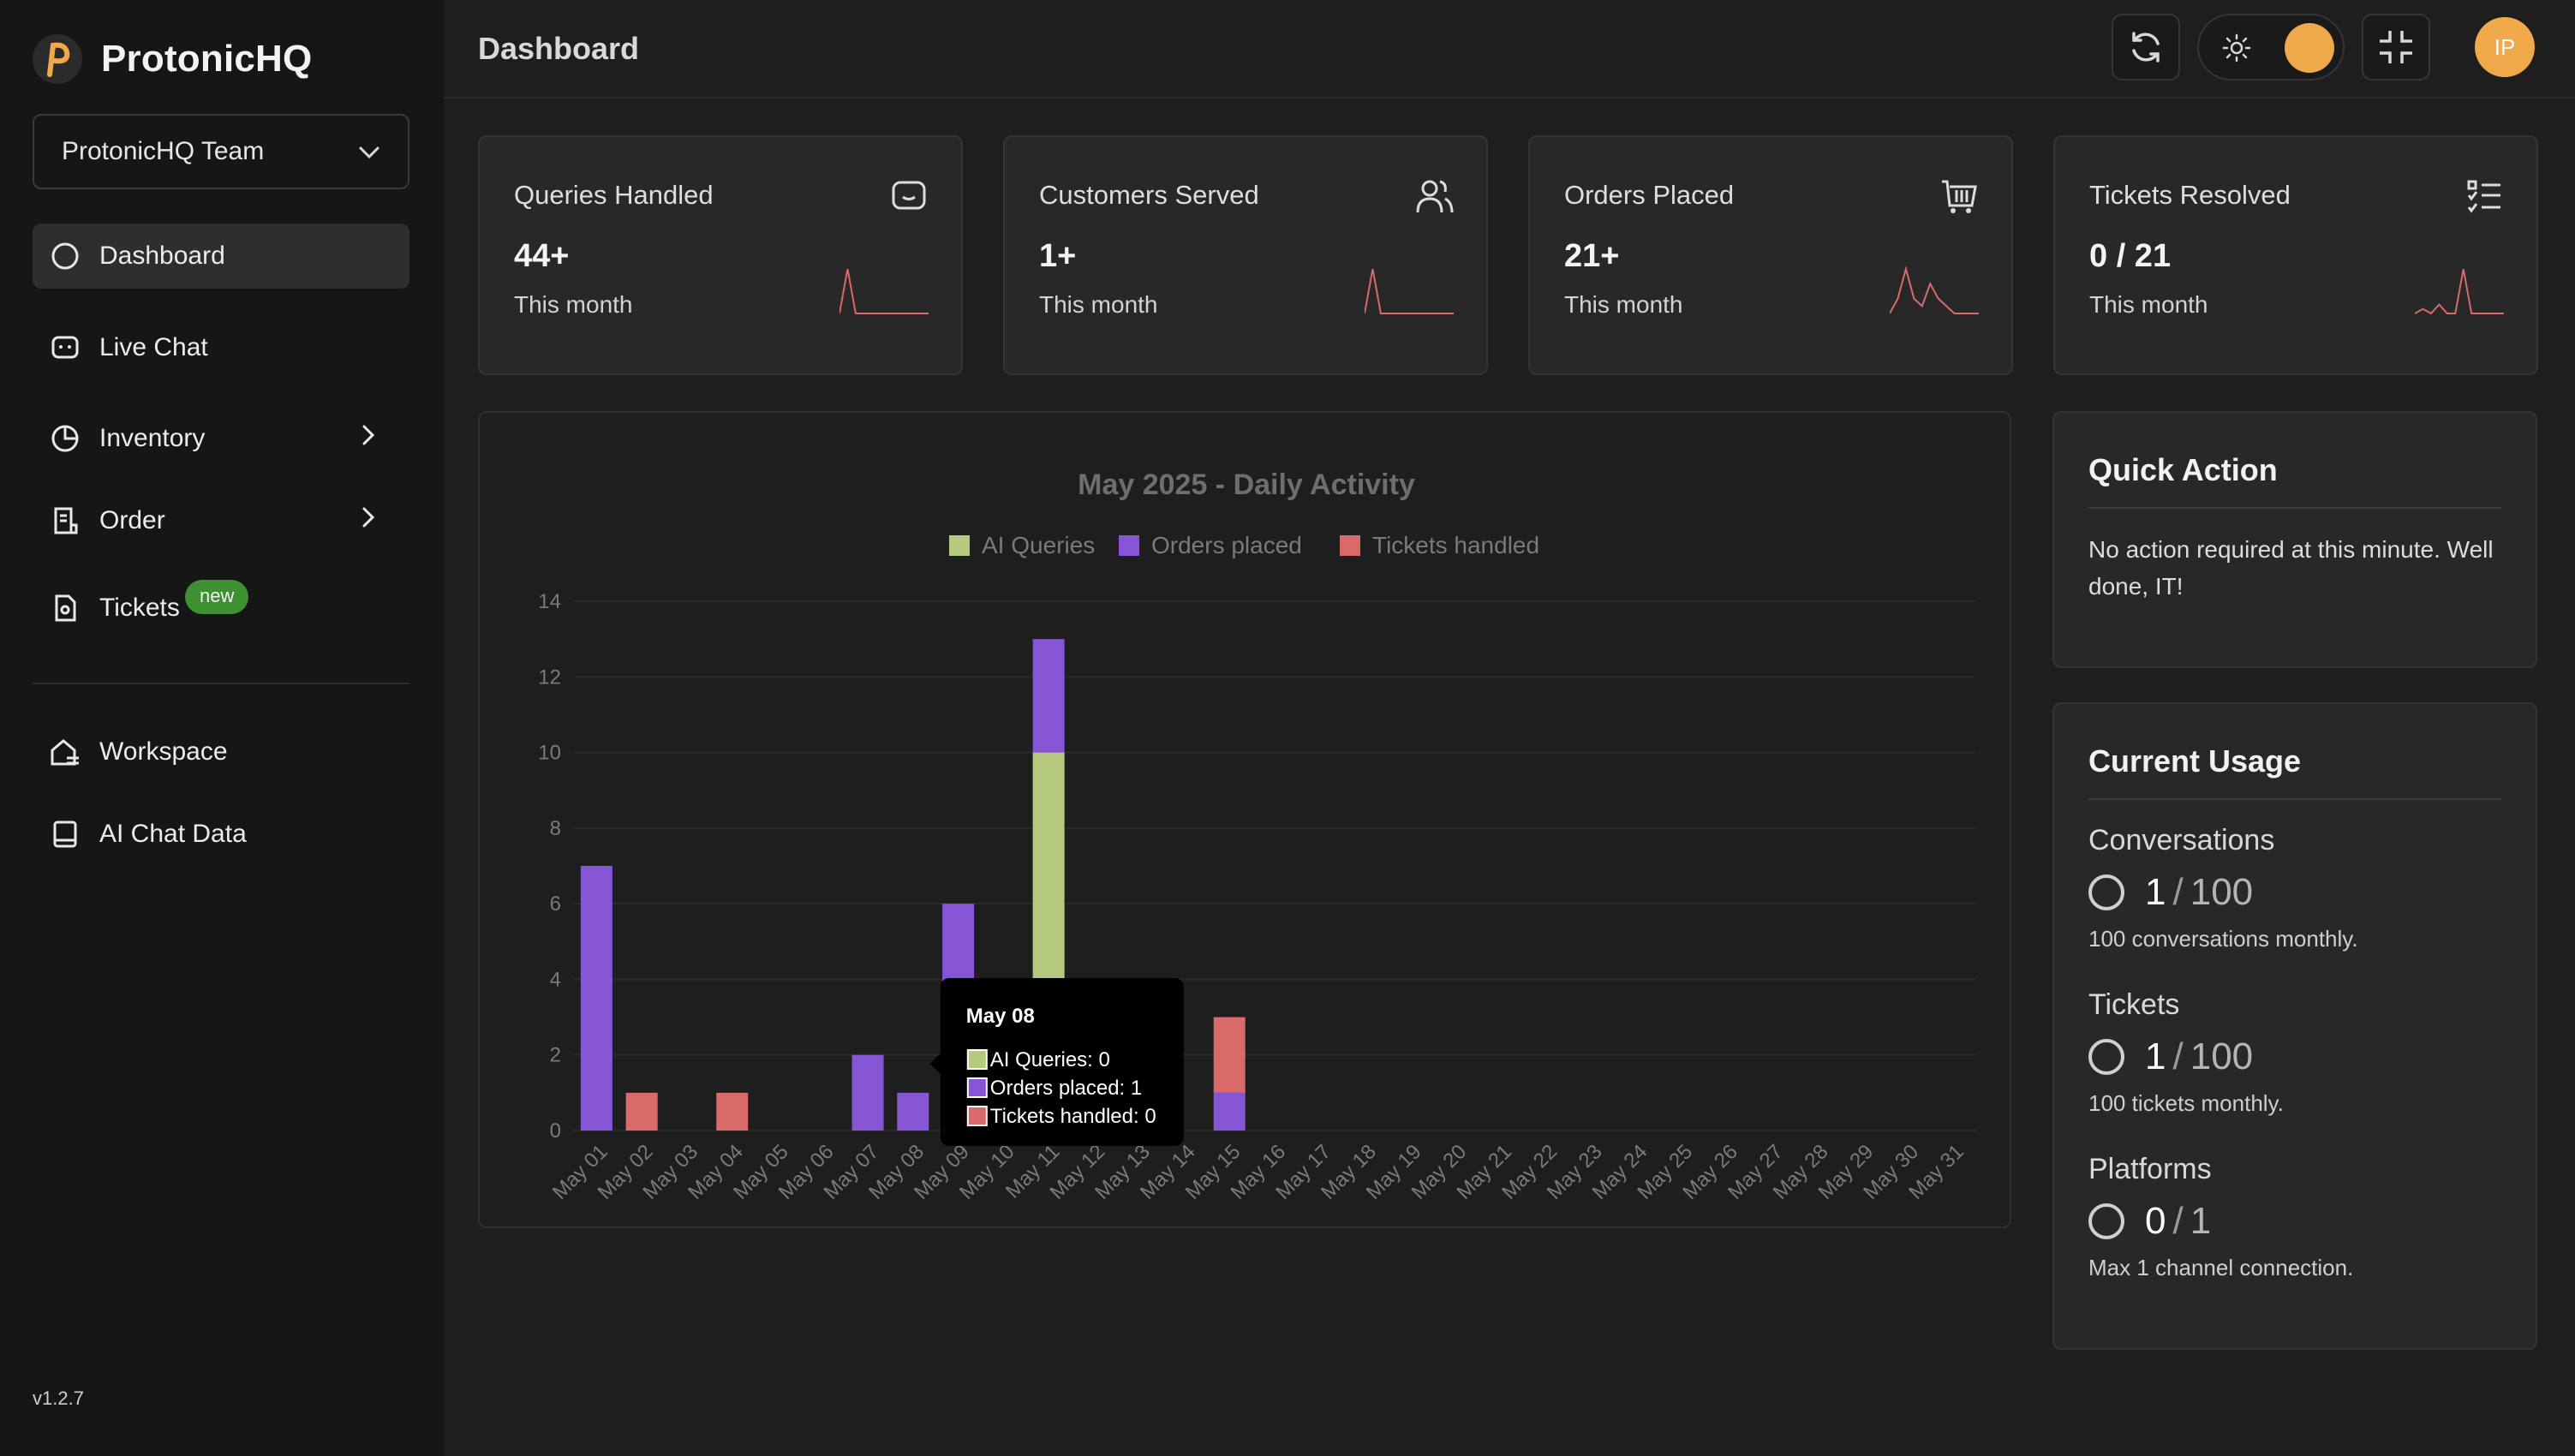  What do you see at coordinates (720, 255) in the screenshot?
I see `stat-card-queries: Queries Handled 44+ This month` at bounding box center [720, 255].